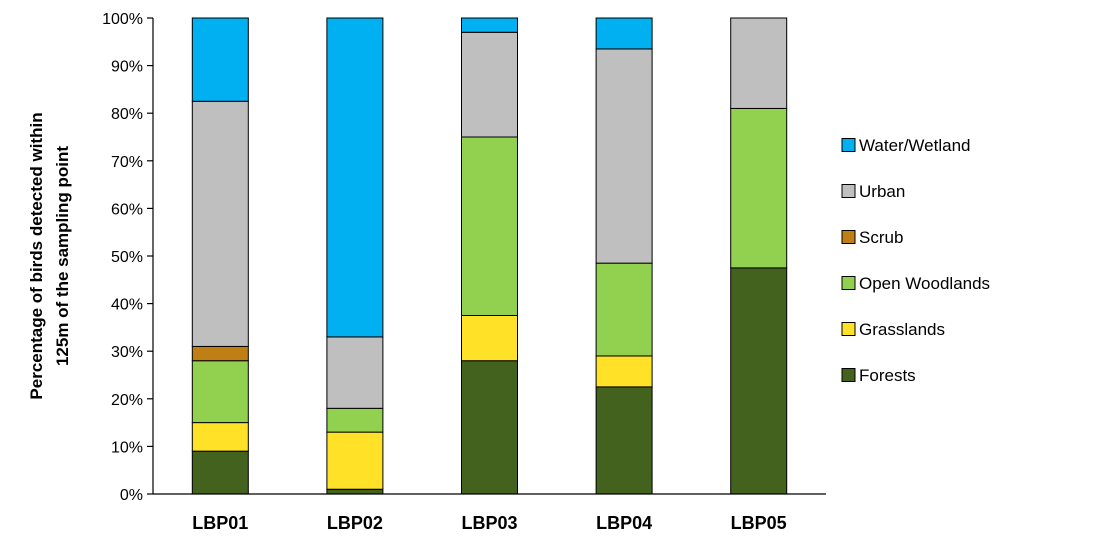 This screenshot has width=1102, height=540. I want to click on x-tick-label: LBP04, so click(624, 523).